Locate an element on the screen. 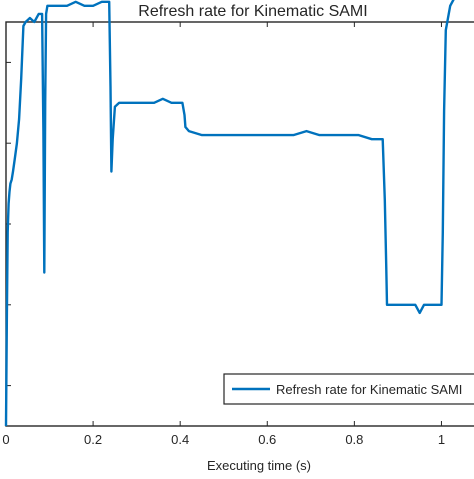 The image size is (474, 479). x-tick-label: 0.2 is located at coordinates (93, 439).